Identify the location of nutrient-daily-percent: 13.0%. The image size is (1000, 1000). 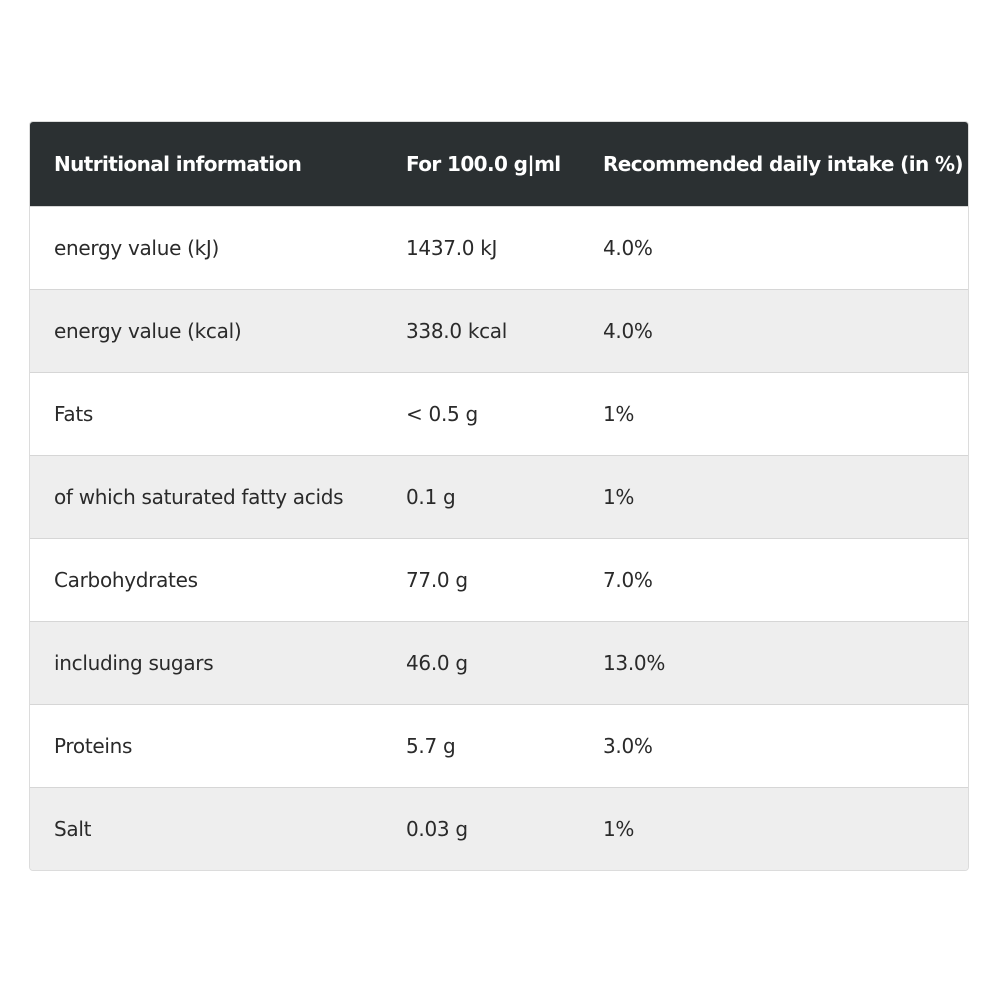
(634, 662).